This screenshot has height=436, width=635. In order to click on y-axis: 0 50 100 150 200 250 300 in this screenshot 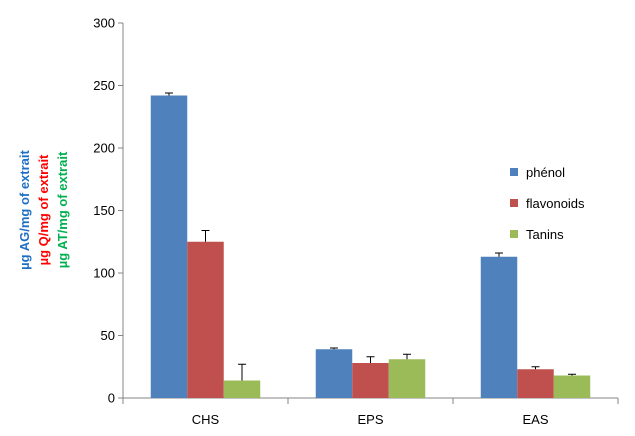, I will do `click(108, 211)`.